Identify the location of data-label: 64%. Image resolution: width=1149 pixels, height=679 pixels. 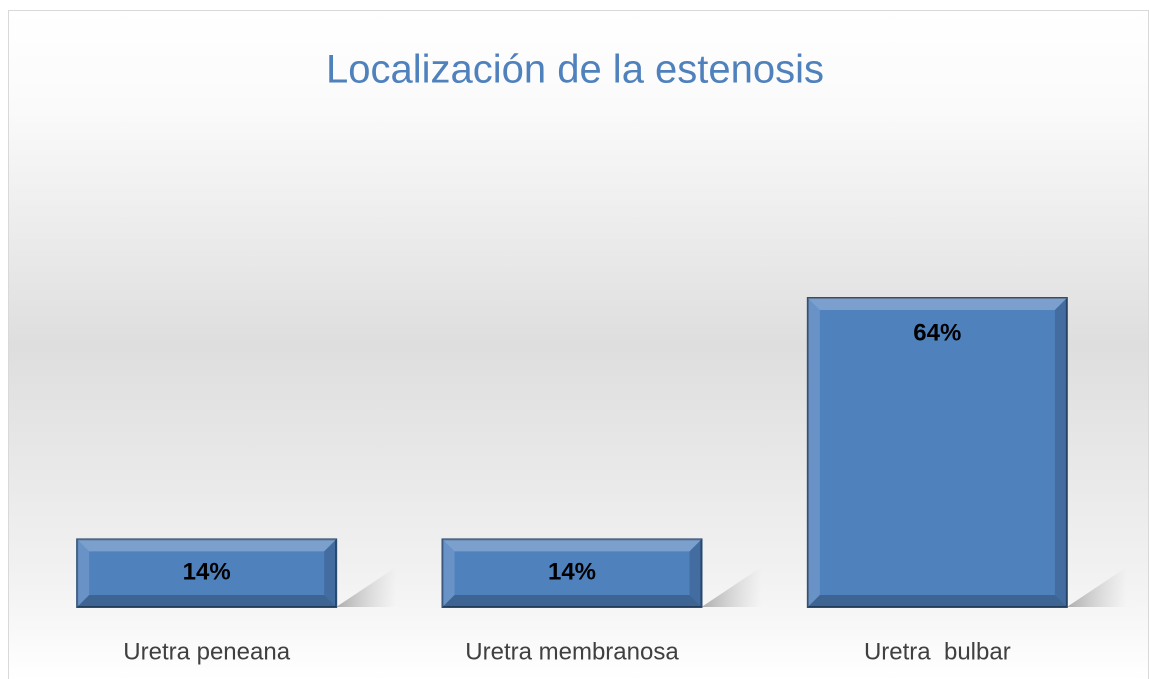
(937, 332).